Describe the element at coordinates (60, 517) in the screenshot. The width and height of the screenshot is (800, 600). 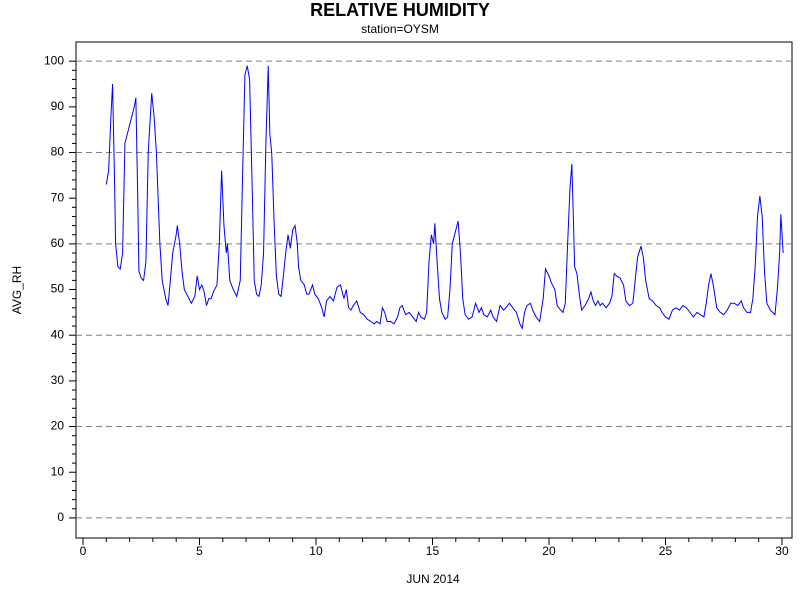
I see `y-tick-label: 0` at that location.